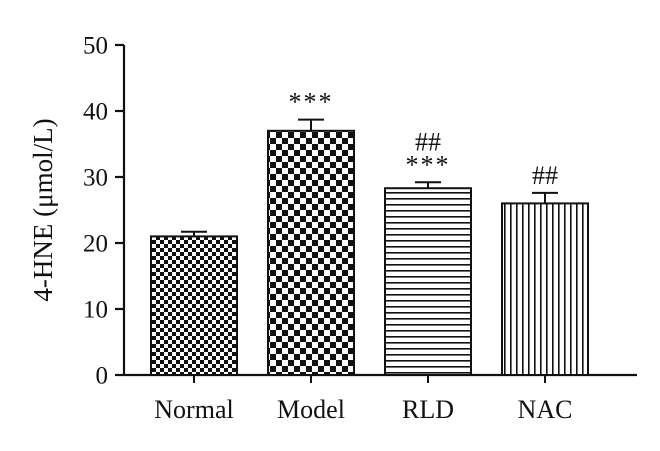 The width and height of the screenshot is (660, 451). What do you see at coordinates (428, 164) in the screenshot?
I see `significance-rld-2: ***` at bounding box center [428, 164].